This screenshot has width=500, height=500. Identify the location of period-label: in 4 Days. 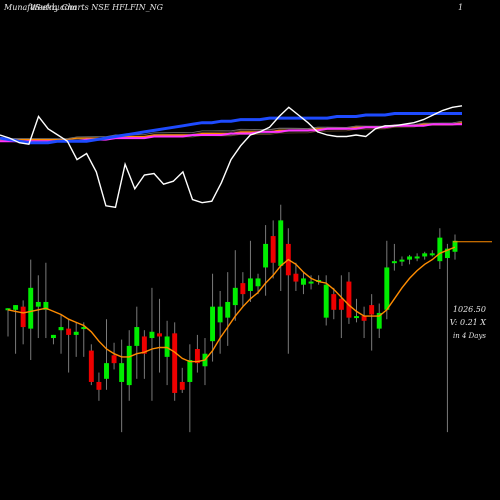
(469, 336).